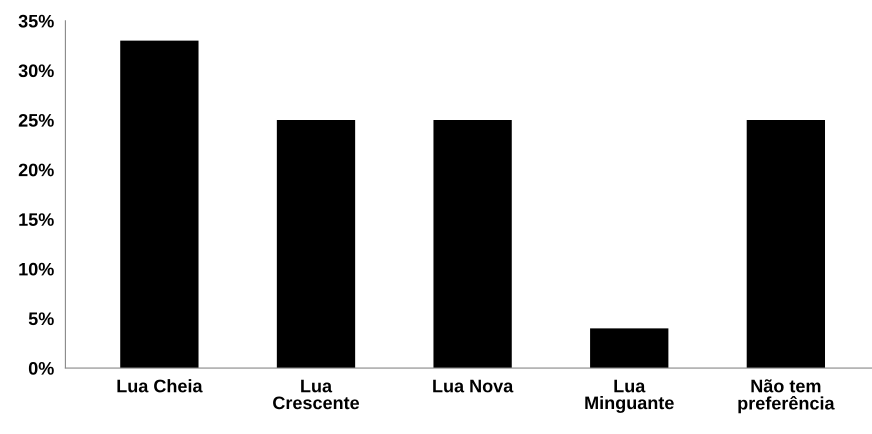  Describe the element at coordinates (160, 385) in the screenshot. I see `x-tick-label: Lua Cheia` at that location.